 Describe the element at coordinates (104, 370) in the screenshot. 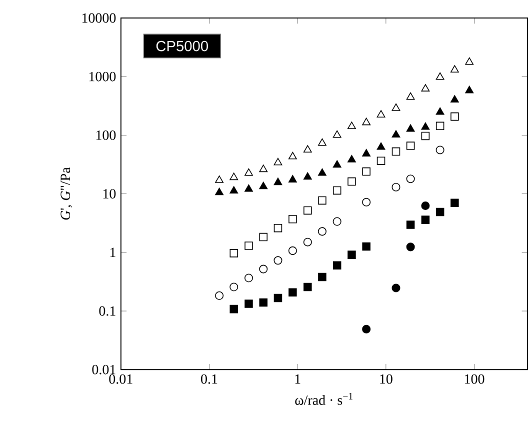

I see `y-tick-label: 0.01` at that location.